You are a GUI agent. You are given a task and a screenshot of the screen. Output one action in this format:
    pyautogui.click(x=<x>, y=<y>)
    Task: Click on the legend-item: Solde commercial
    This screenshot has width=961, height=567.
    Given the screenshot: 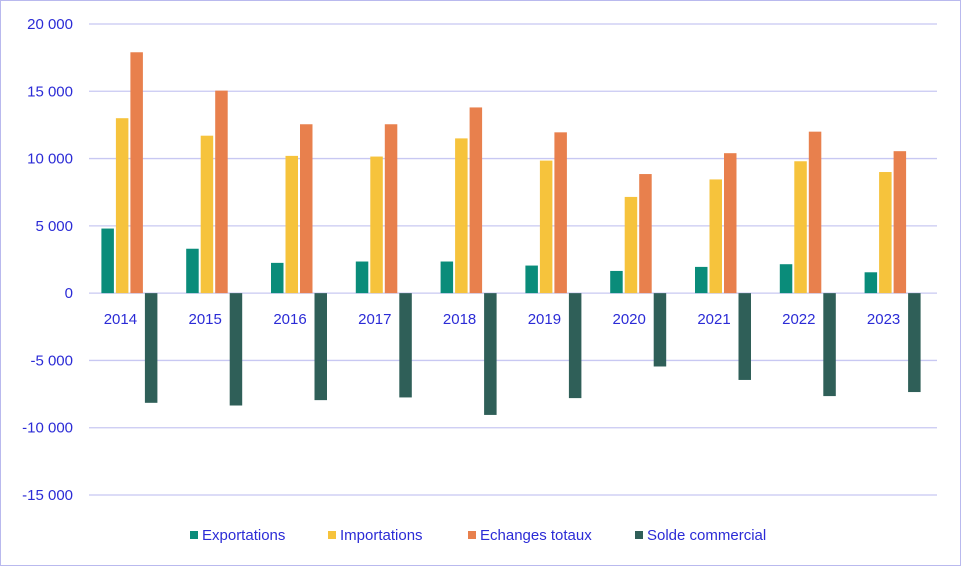 What is the action you would take?
    pyautogui.click(x=700, y=535)
    